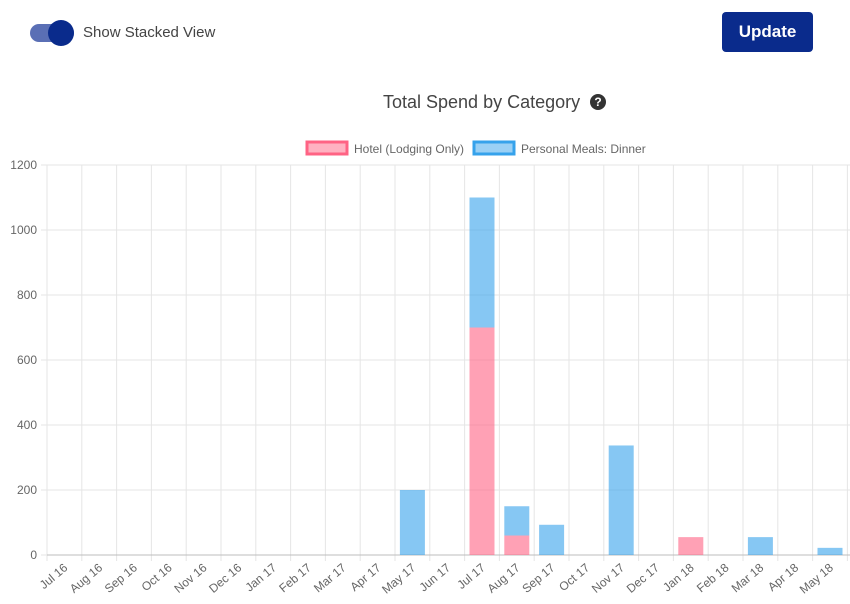 The width and height of the screenshot is (850, 604). What do you see at coordinates (748, 577) in the screenshot?
I see `x-tick-label: Mar 18` at bounding box center [748, 577].